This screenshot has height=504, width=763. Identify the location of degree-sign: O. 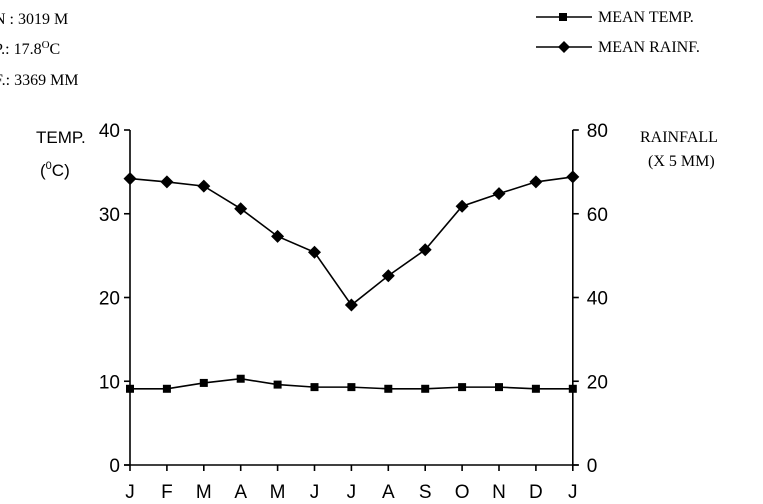
(46, 45).